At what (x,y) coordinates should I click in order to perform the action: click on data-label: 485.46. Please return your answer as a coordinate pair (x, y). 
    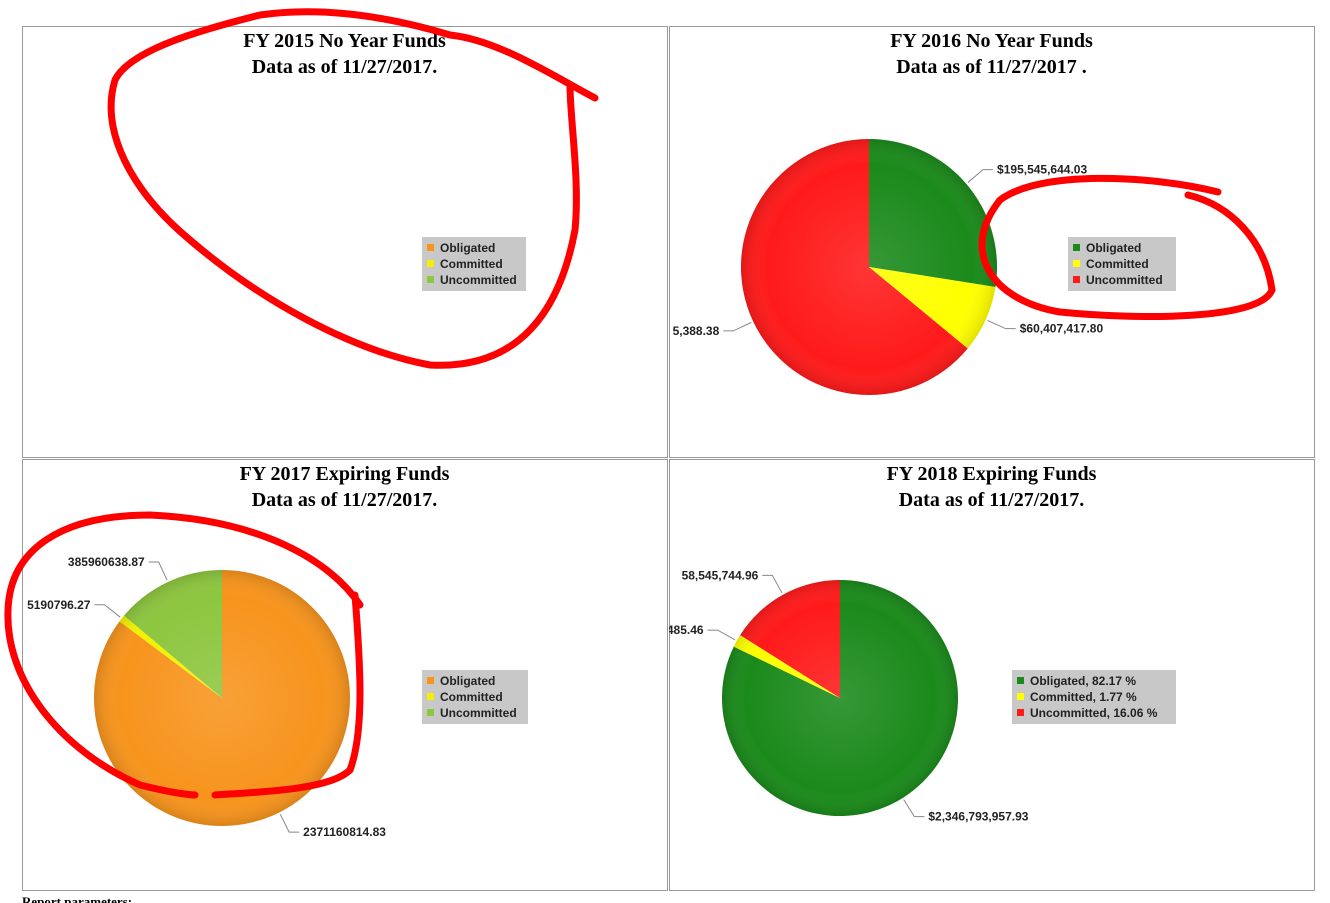
    Looking at the image, I should click on (685, 630).